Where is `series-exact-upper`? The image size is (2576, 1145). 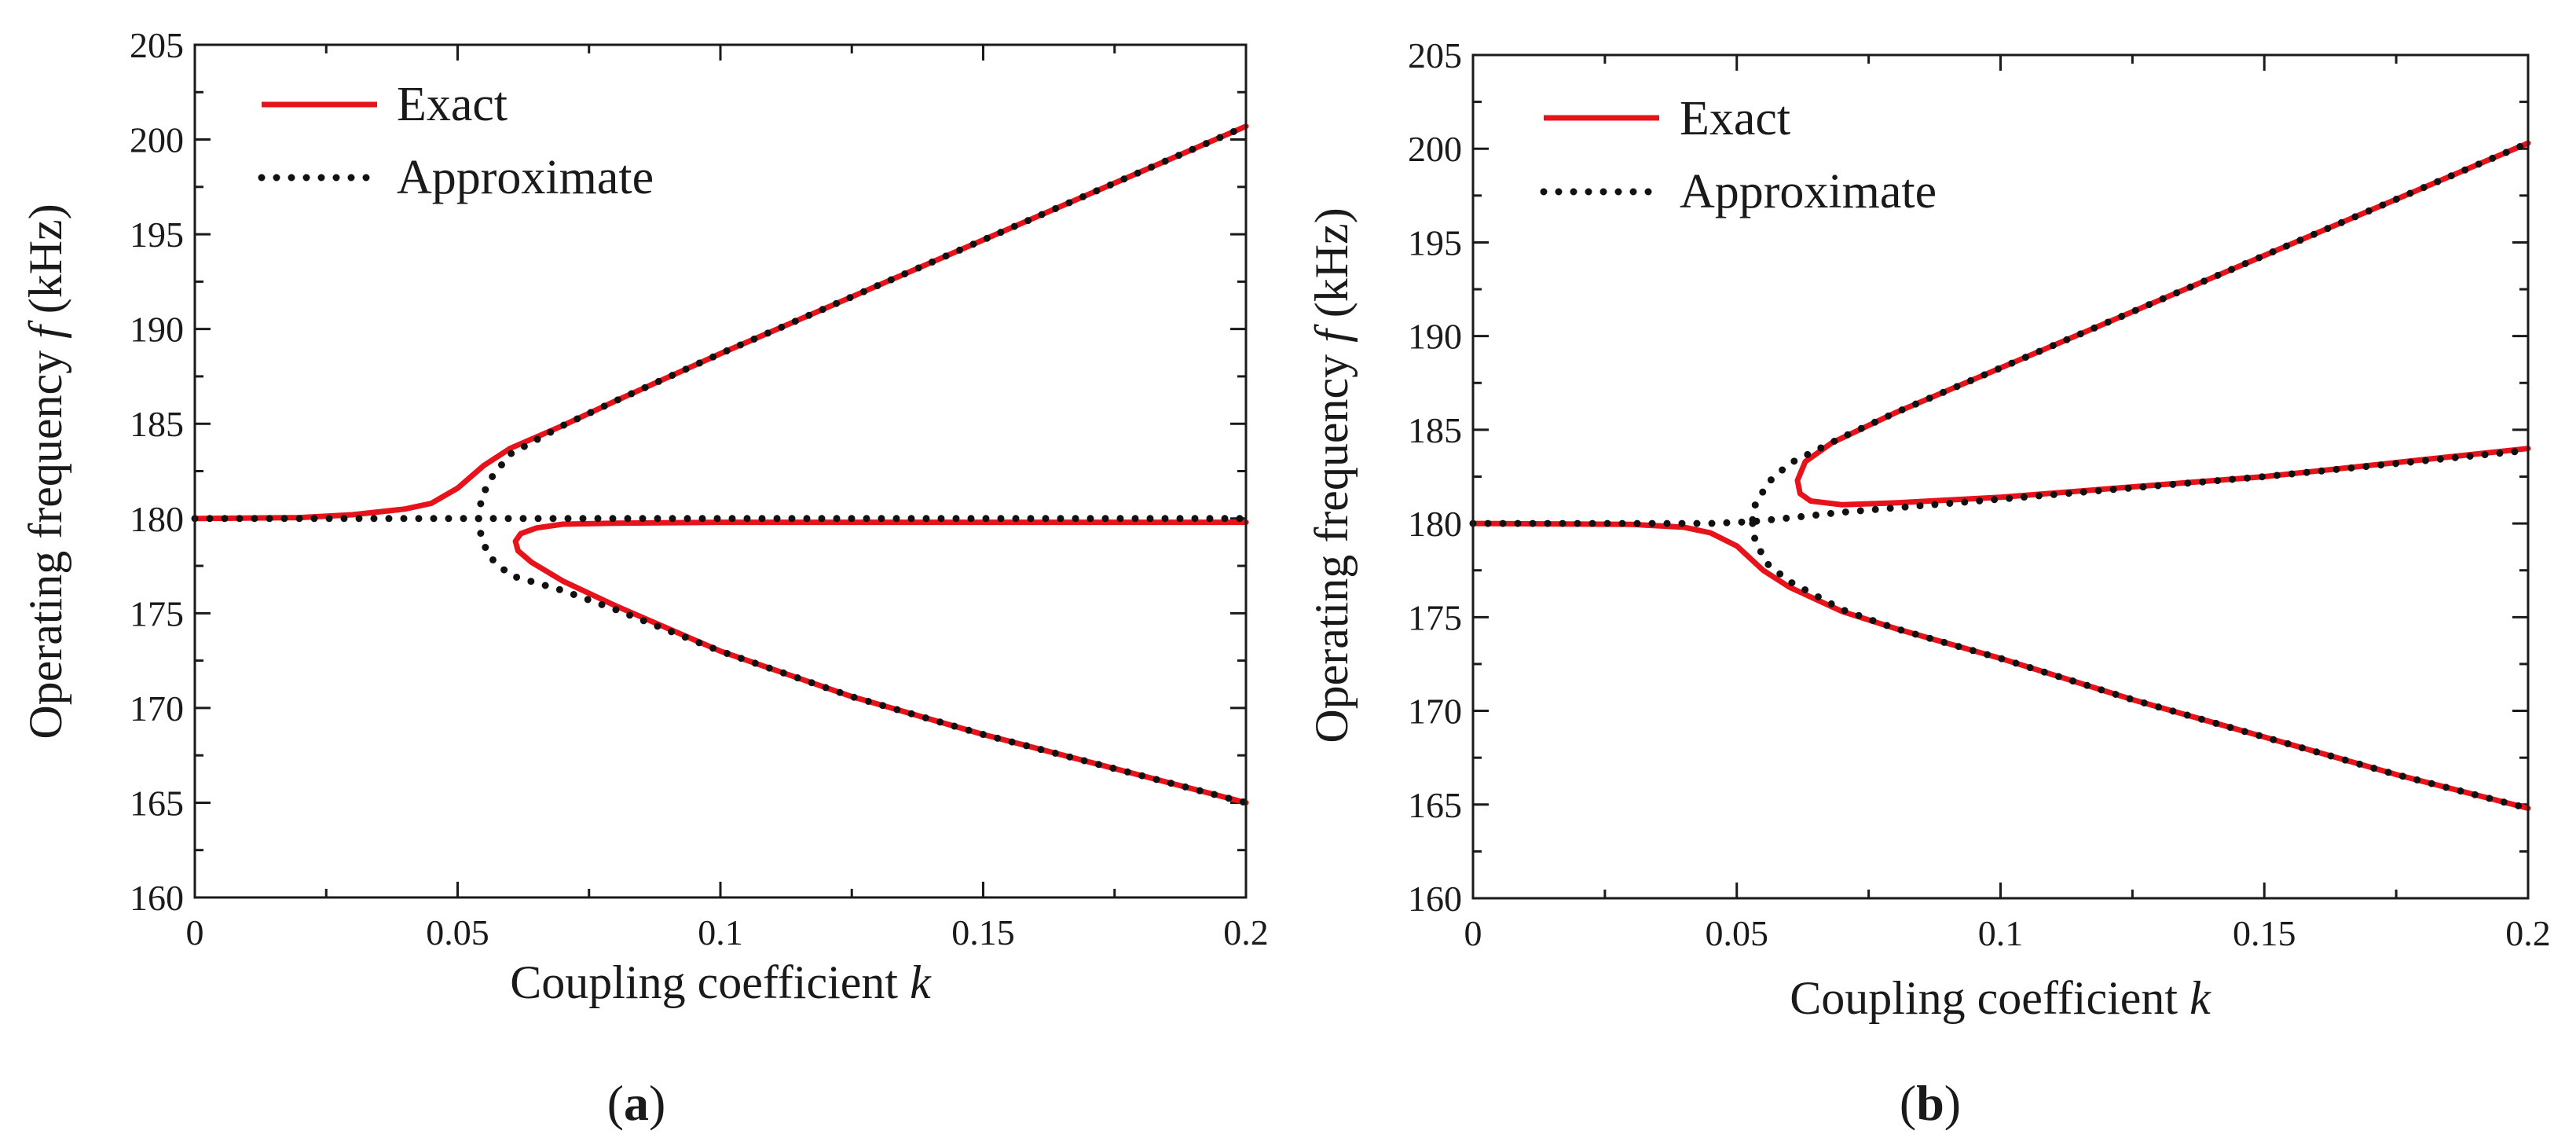
series-exact-upper is located at coordinates (720, 322).